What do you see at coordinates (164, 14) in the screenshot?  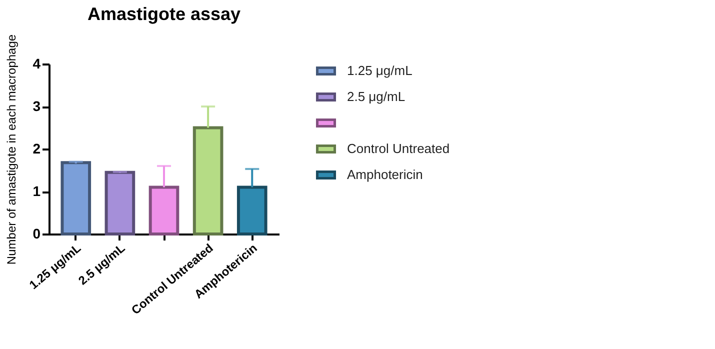 I see `chart-title: Amastigote assay` at bounding box center [164, 14].